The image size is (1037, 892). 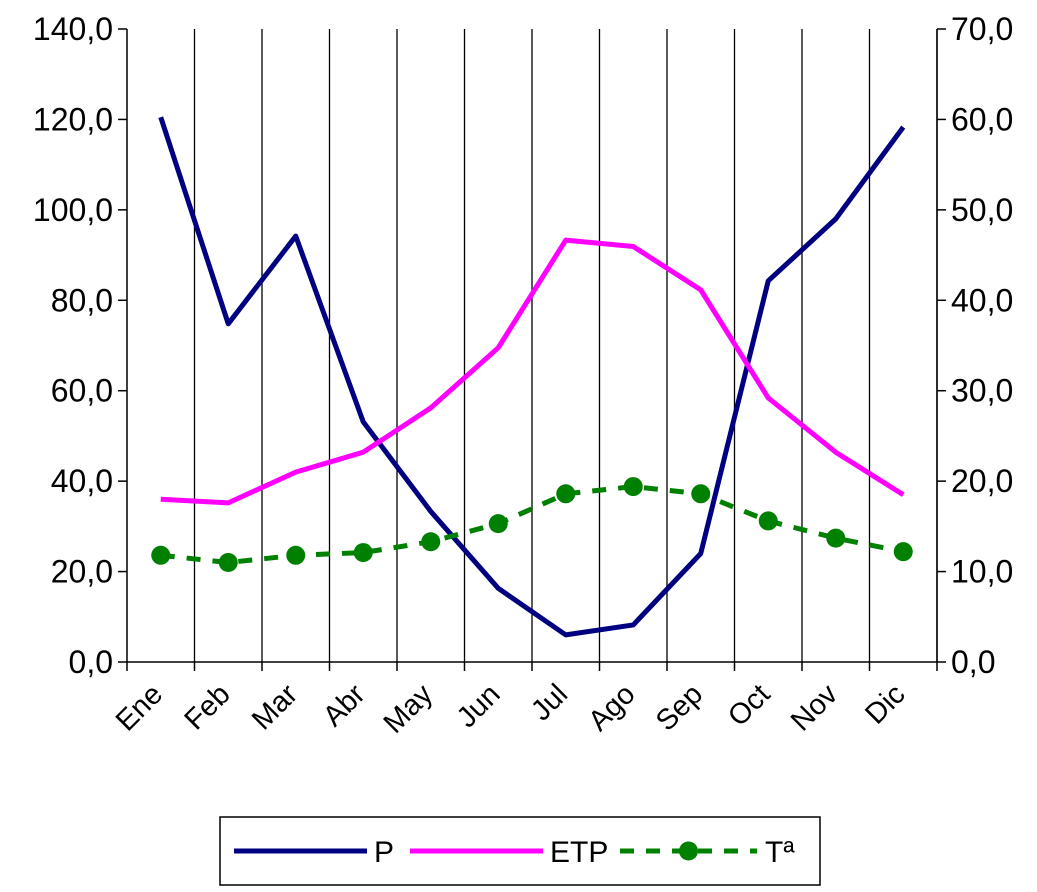 I want to click on x-category-label: Sep, so click(x=679, y=707).